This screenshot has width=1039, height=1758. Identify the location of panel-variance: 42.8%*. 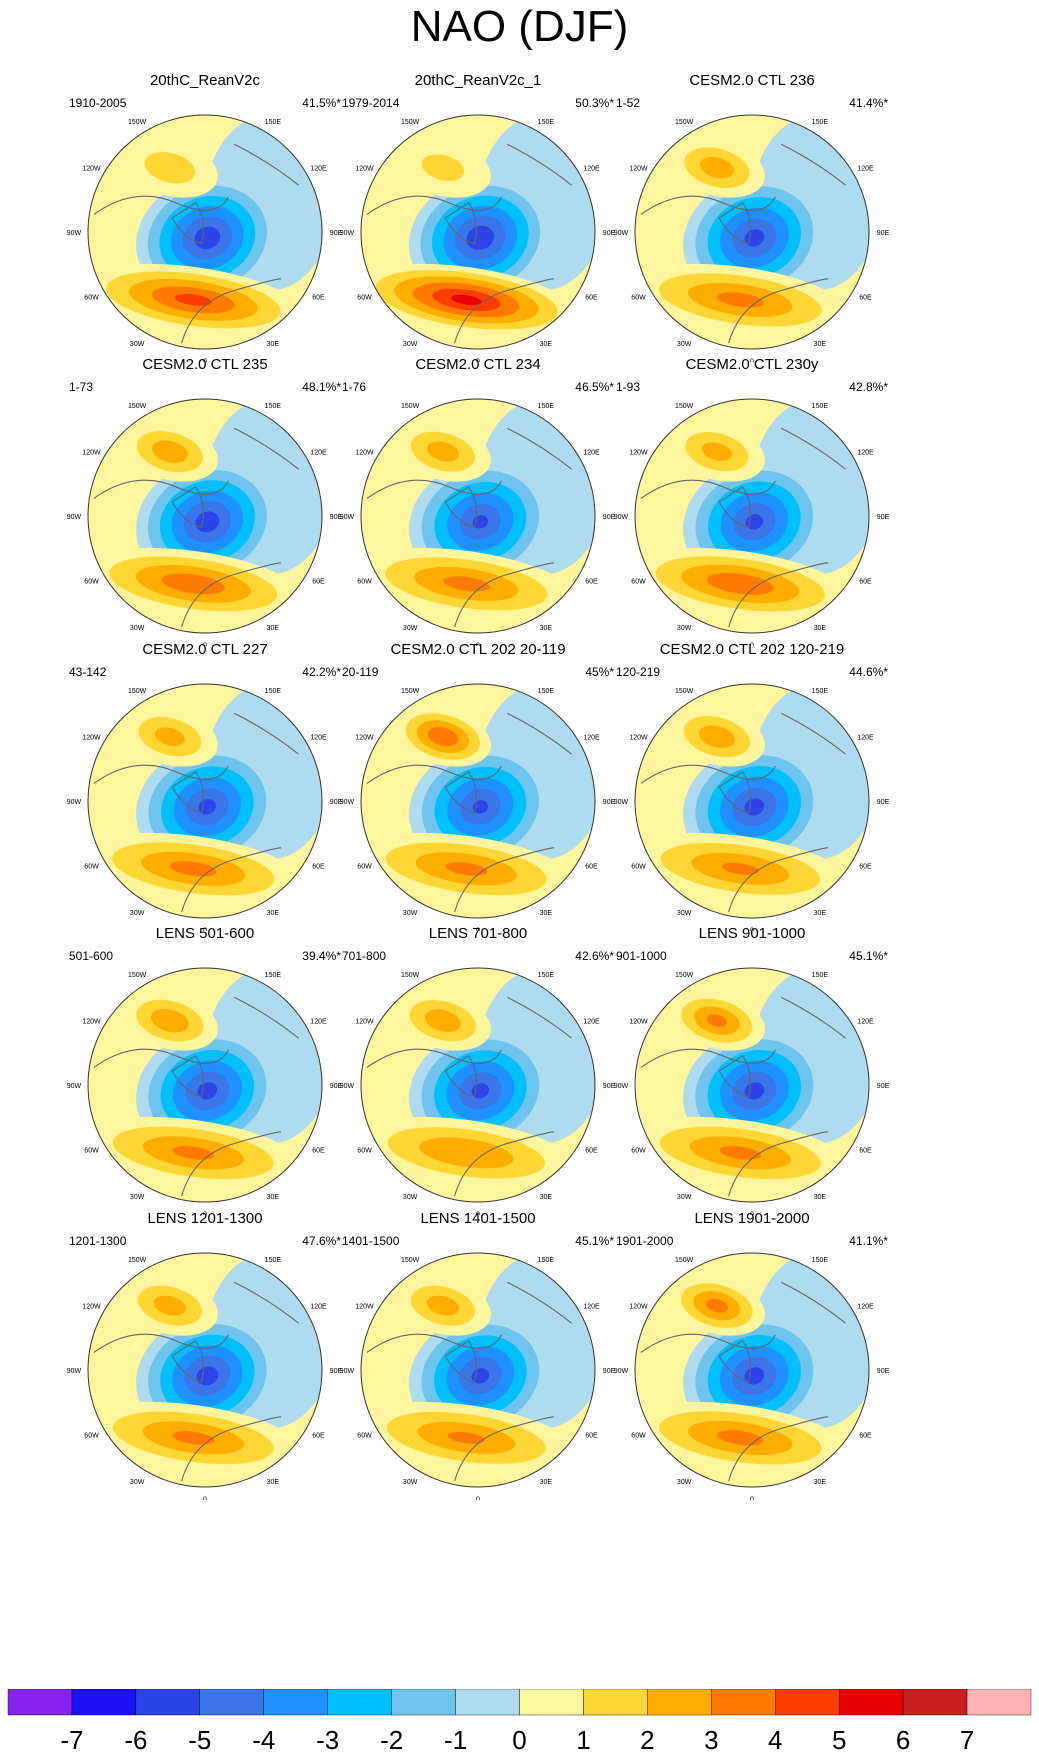
(868, 387).